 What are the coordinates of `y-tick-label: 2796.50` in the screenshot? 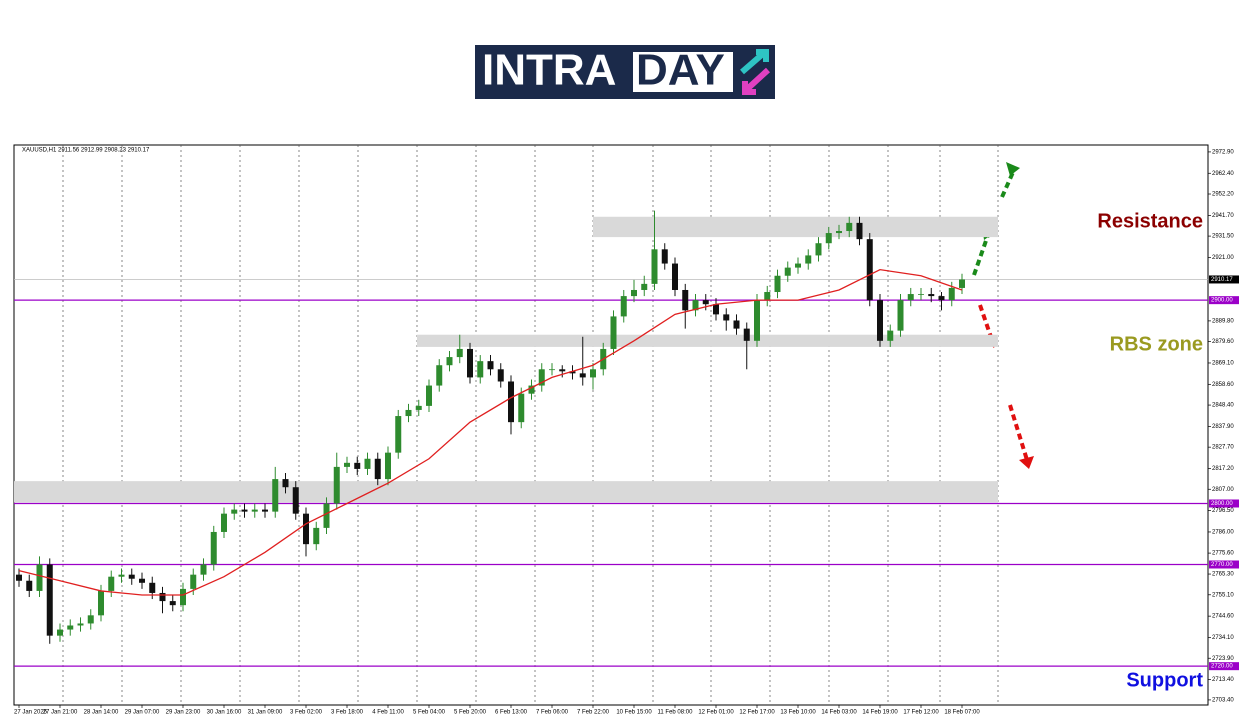 It's located at (1223, 511).